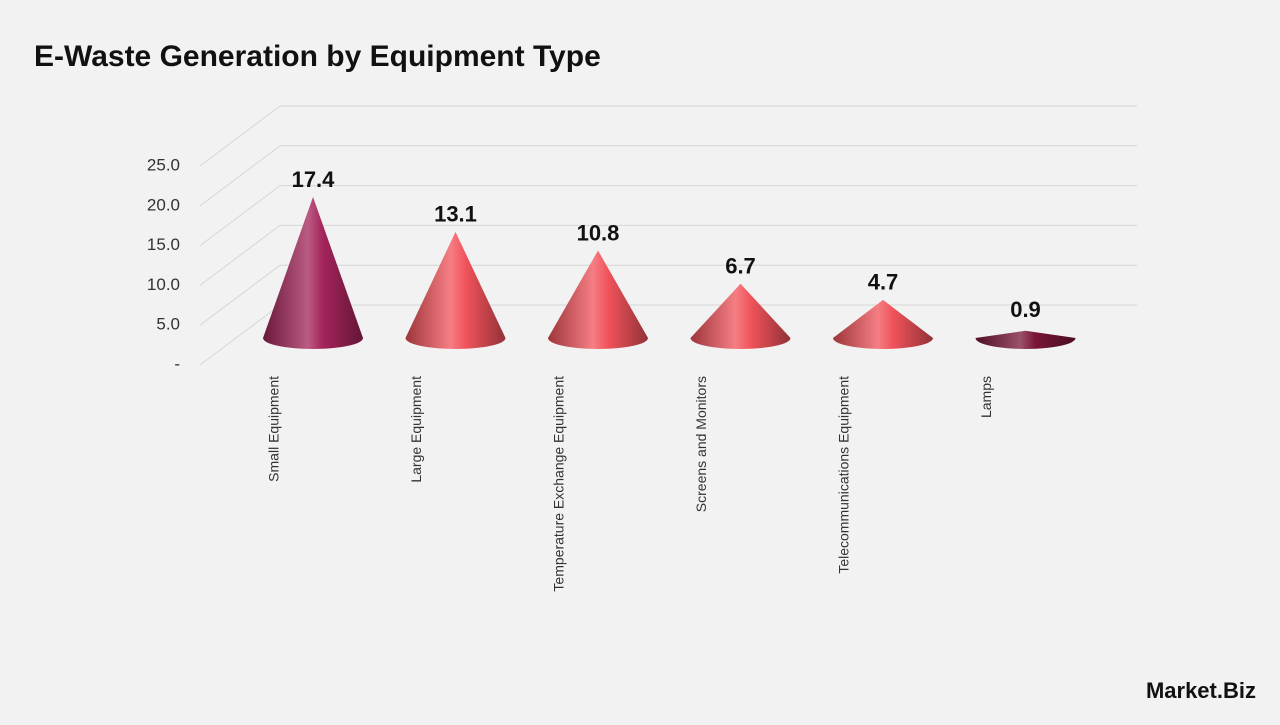 The width and height of the screenshot is (1280, 725). I want to click on value-label: 4.7, so click(883, 282).